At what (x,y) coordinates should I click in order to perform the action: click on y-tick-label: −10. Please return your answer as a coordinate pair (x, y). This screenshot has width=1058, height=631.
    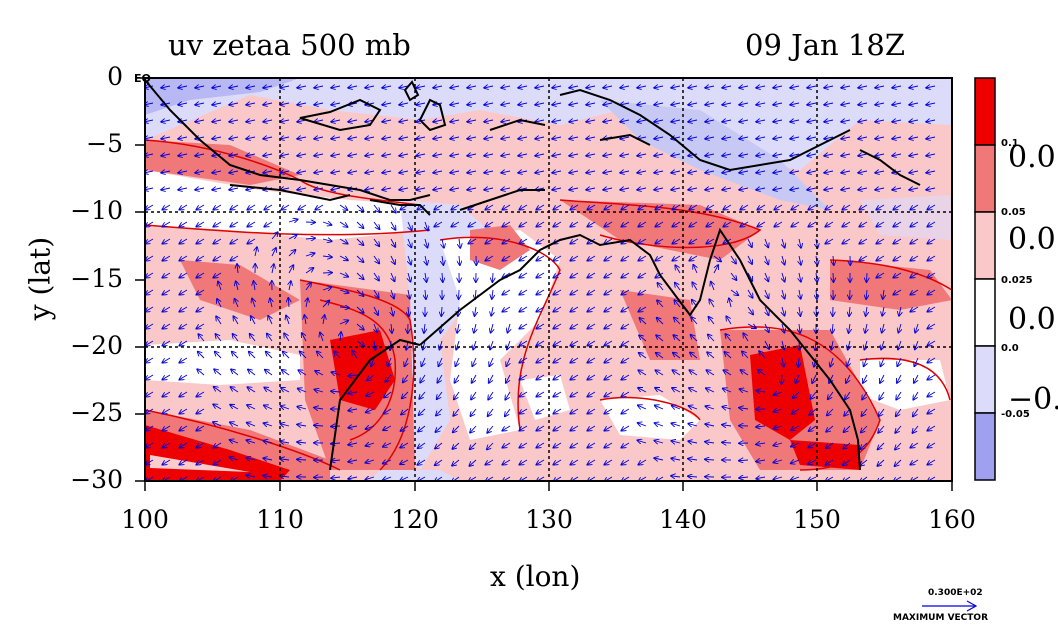
    Looking at the image, I should click on (96, 210).